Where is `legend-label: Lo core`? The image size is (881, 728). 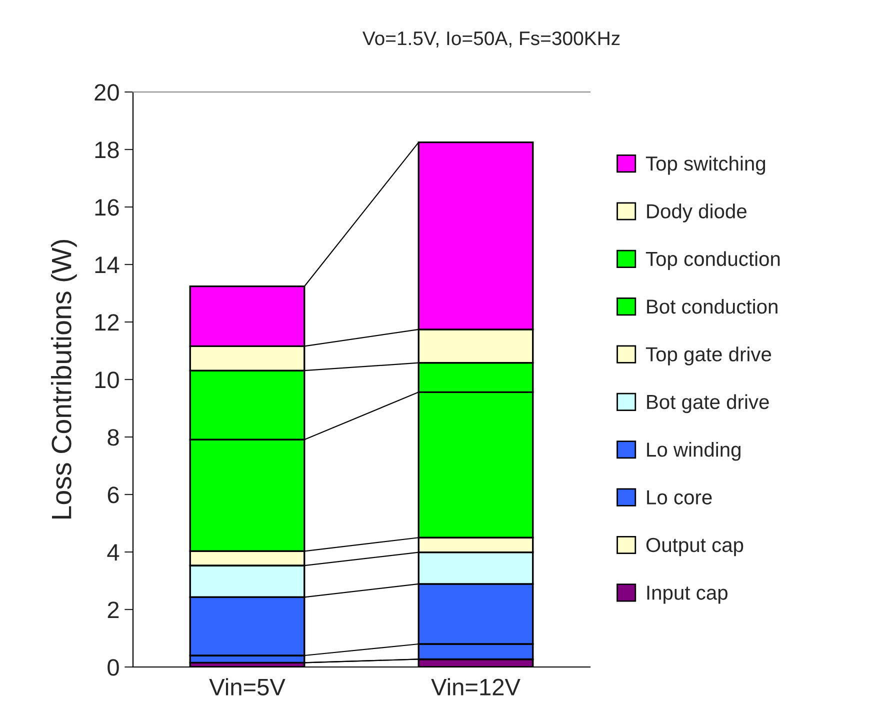
legend-label: Lo core is located at coordinates (679, 497).